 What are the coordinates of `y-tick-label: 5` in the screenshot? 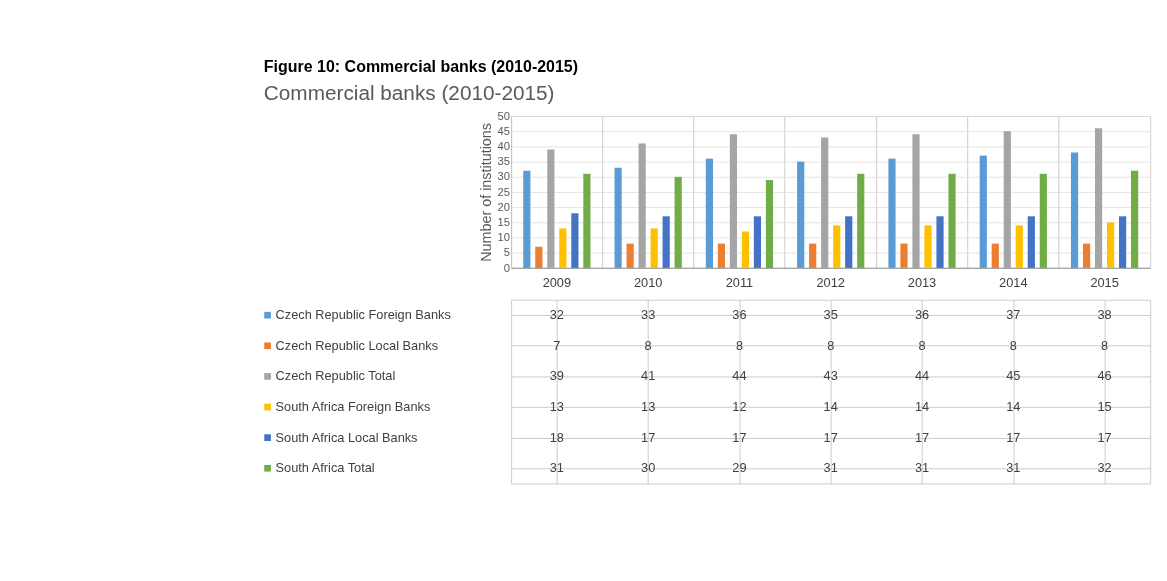 It's located at (507, 252).